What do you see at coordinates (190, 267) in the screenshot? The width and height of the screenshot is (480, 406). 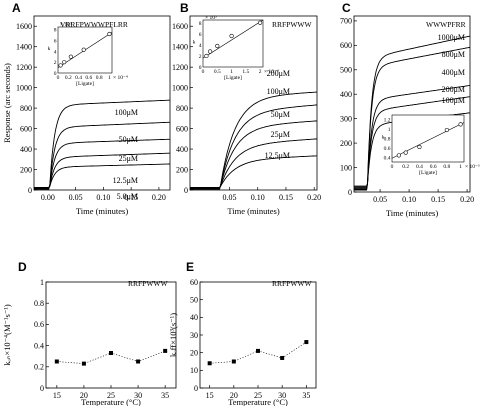 I see `panel-letter: E` at bounding box center [190, 267].